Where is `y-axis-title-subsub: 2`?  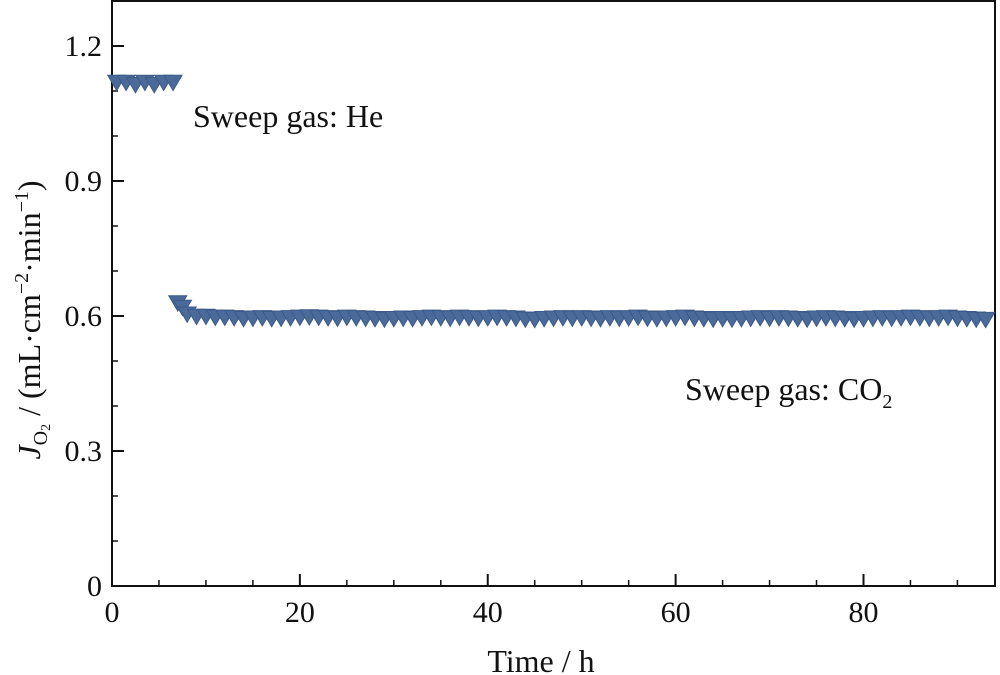 y-axis-title-subsub: 2 is located at coordinates (46, 427).